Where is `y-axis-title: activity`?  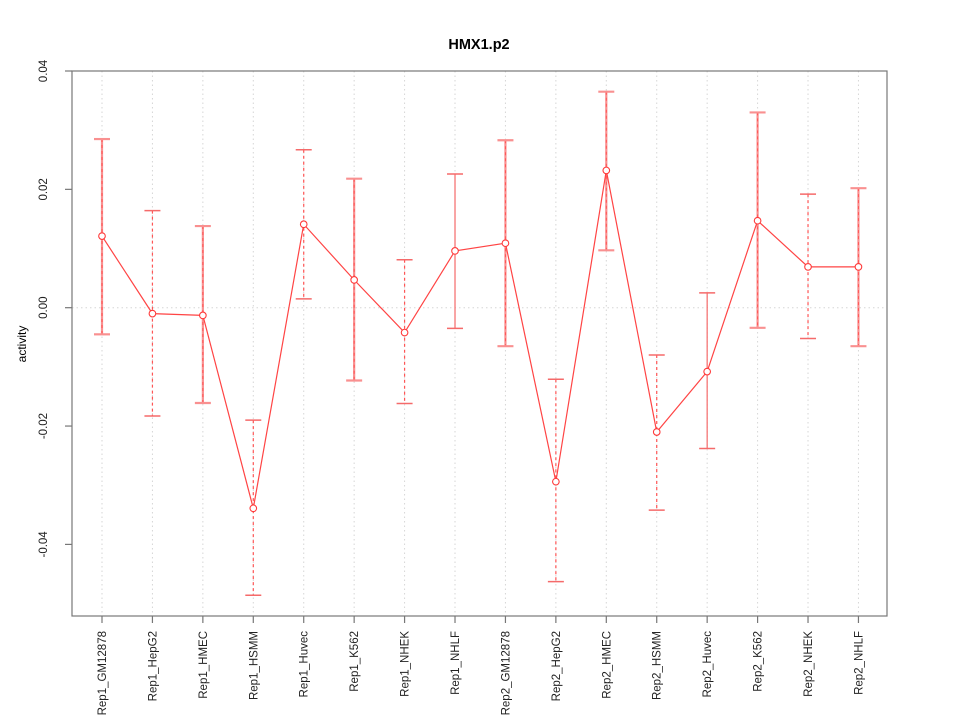
y-axis-title: activity is located at coordinates (22, 344).